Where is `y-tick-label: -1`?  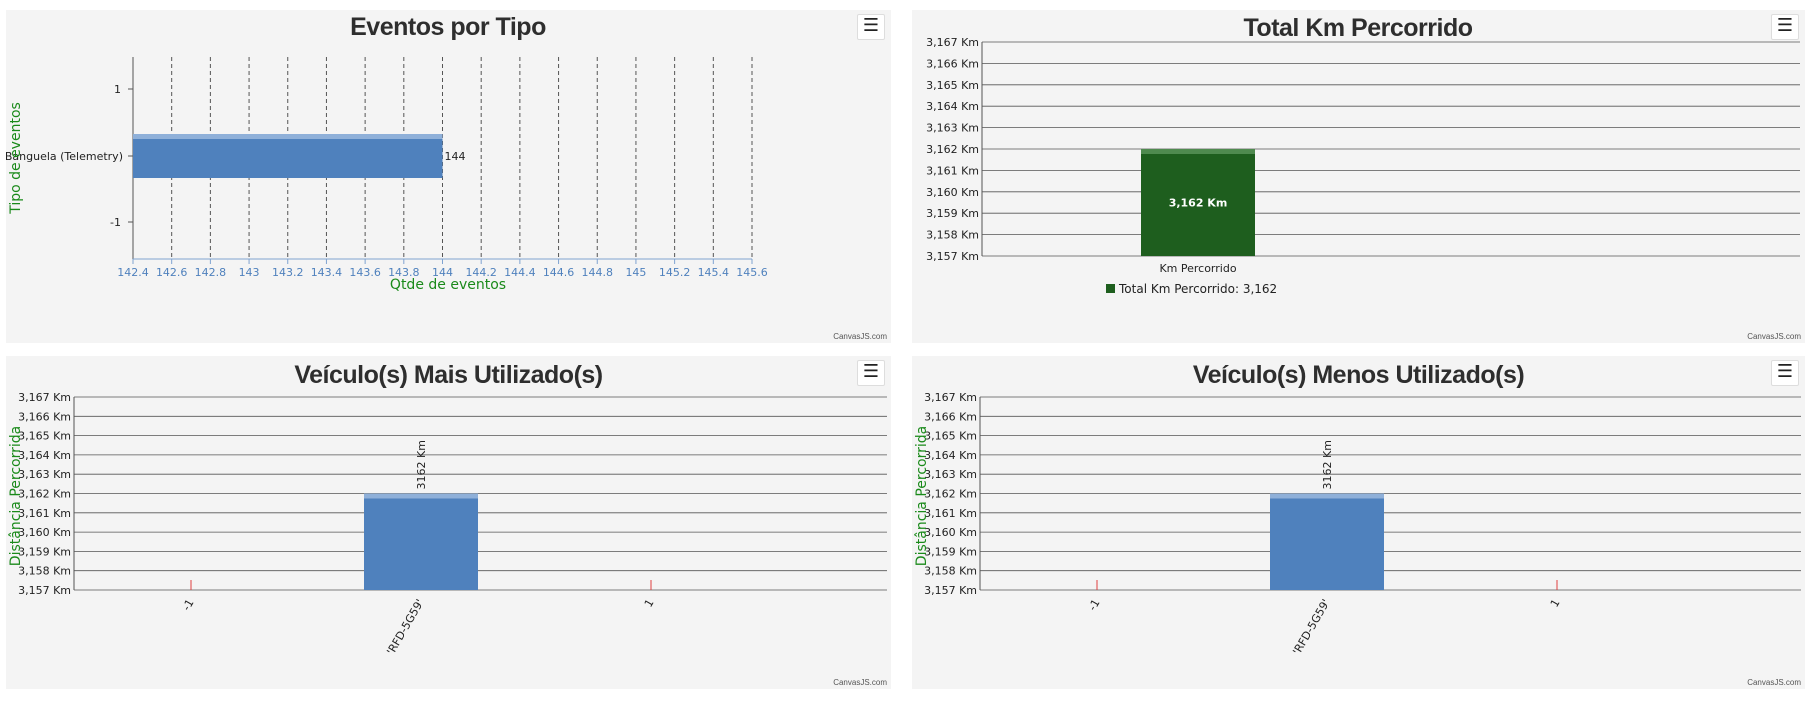
y-tick-label: -1 is located at coordinates (115, 222).